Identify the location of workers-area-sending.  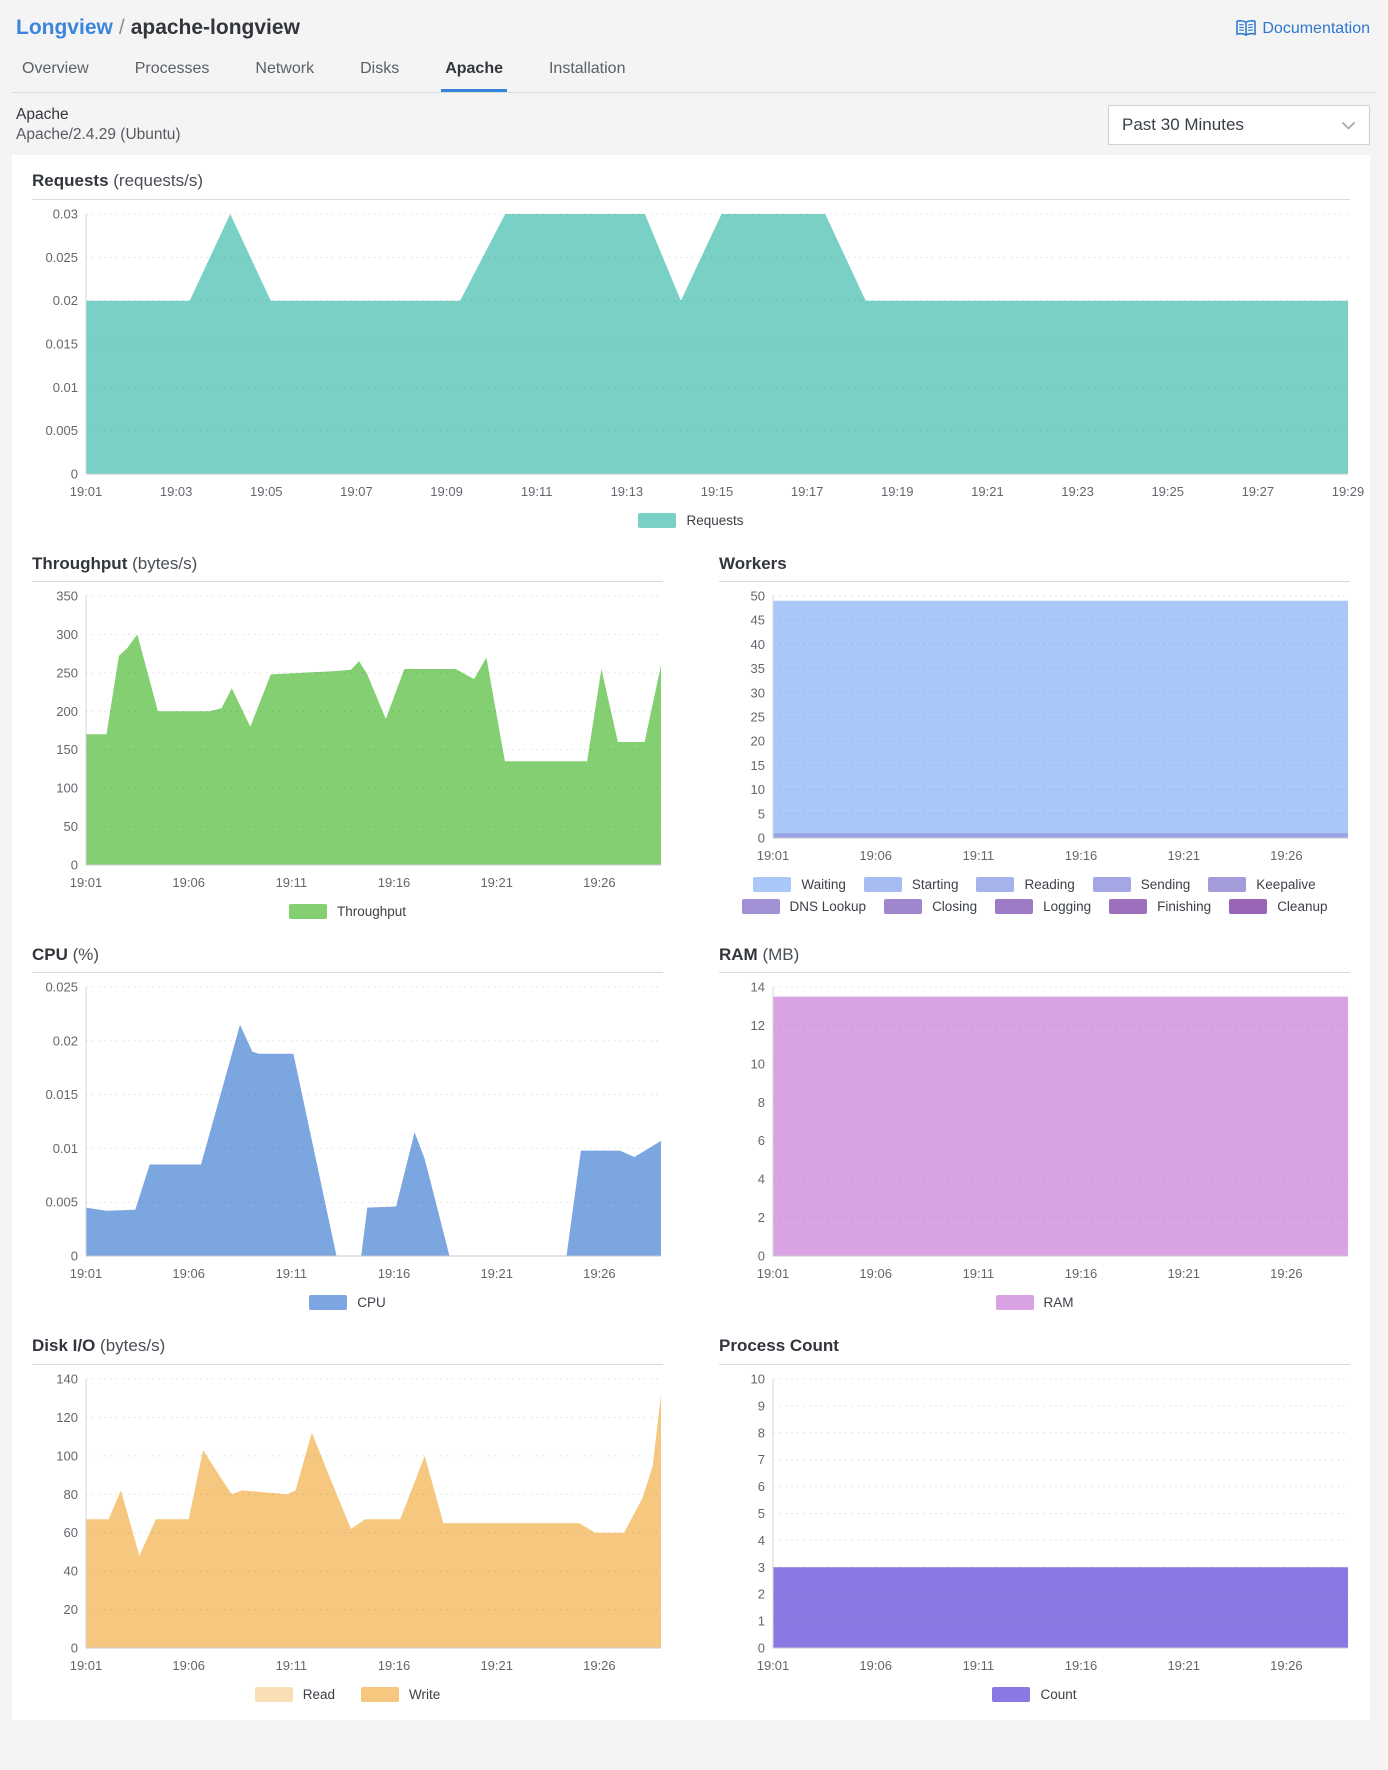
(1060, 836).